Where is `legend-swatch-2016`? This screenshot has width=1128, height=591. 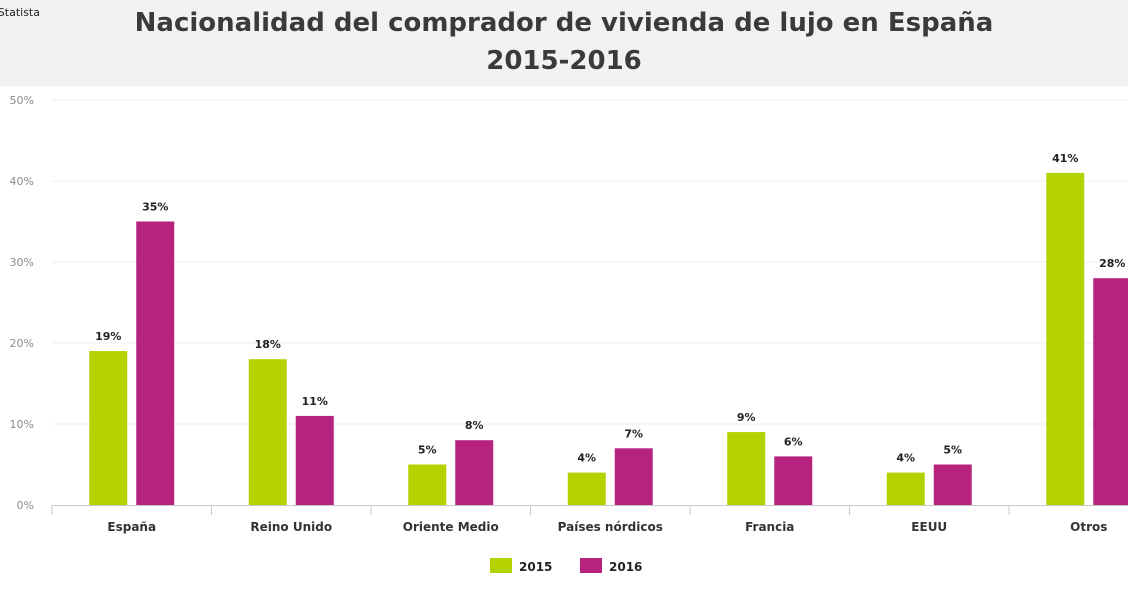
legend-swatch-2016 is located at coordinates (591, 565).